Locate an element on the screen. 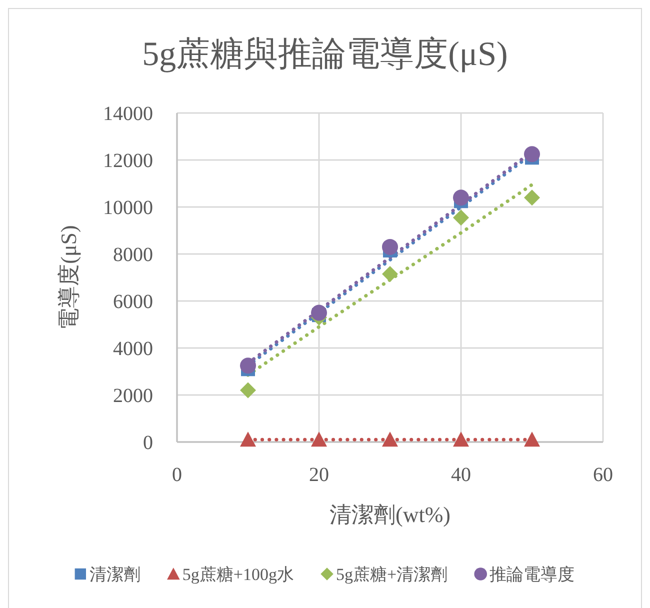  y-tick-label: 8000 is located at coordinates (133, 255).